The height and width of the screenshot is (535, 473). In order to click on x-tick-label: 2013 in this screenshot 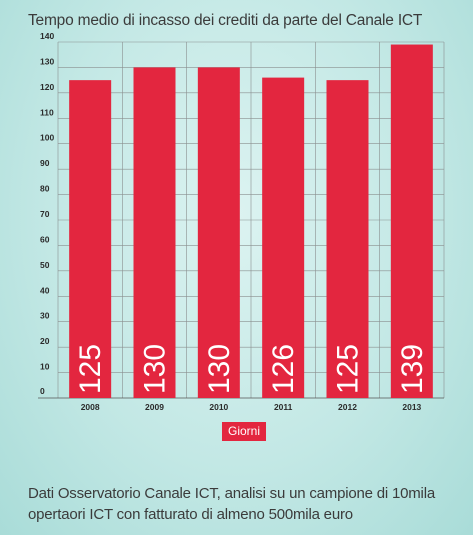, I will do `click(411, 407)`.